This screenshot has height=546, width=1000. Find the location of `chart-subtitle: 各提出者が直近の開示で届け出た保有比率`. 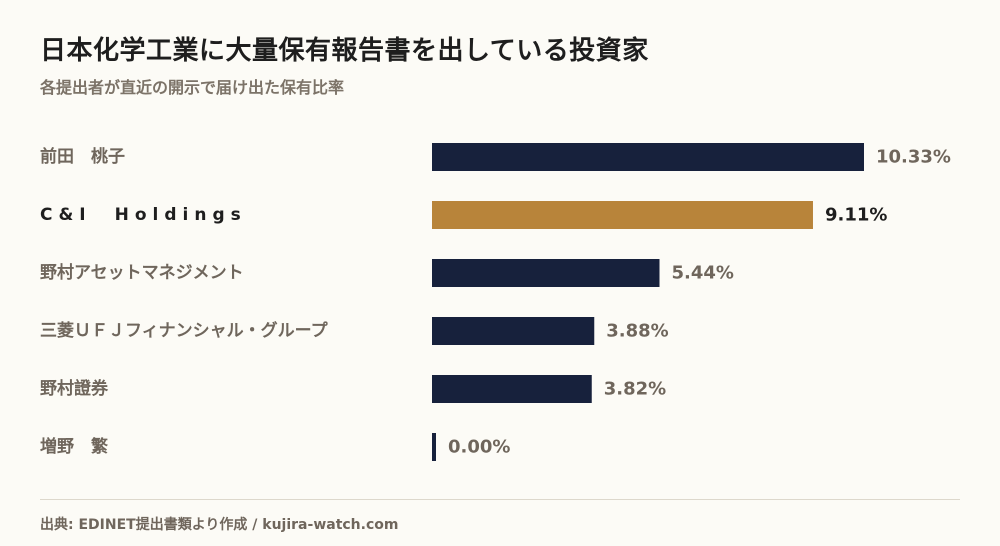

chart-subtitle: 各提出者が直近の開示で届け出た保有比率 is located at coordinates (192, 87).